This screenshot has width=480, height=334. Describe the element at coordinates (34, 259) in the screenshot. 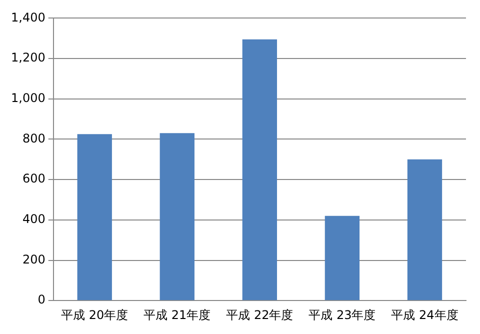

I see `y-tick-label: 200` at that location.